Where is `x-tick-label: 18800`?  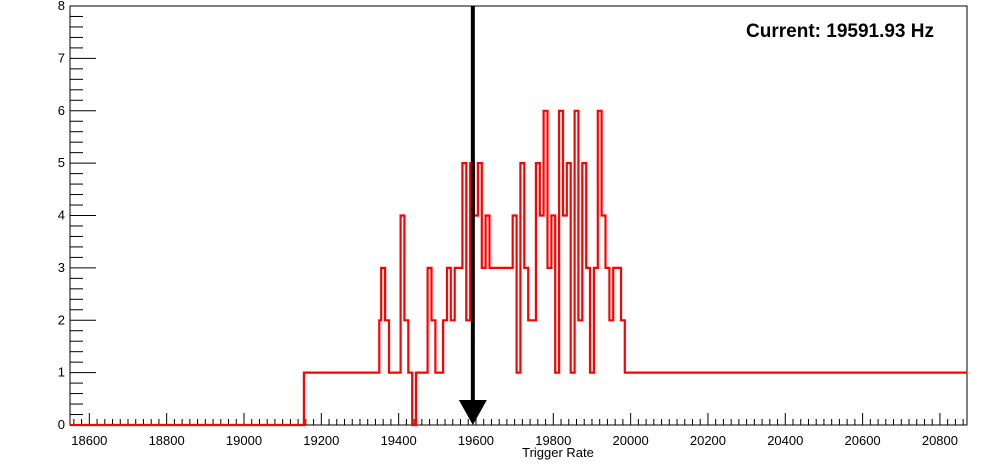
x-tick-label: 18800 is located at coordinates (167, 440).